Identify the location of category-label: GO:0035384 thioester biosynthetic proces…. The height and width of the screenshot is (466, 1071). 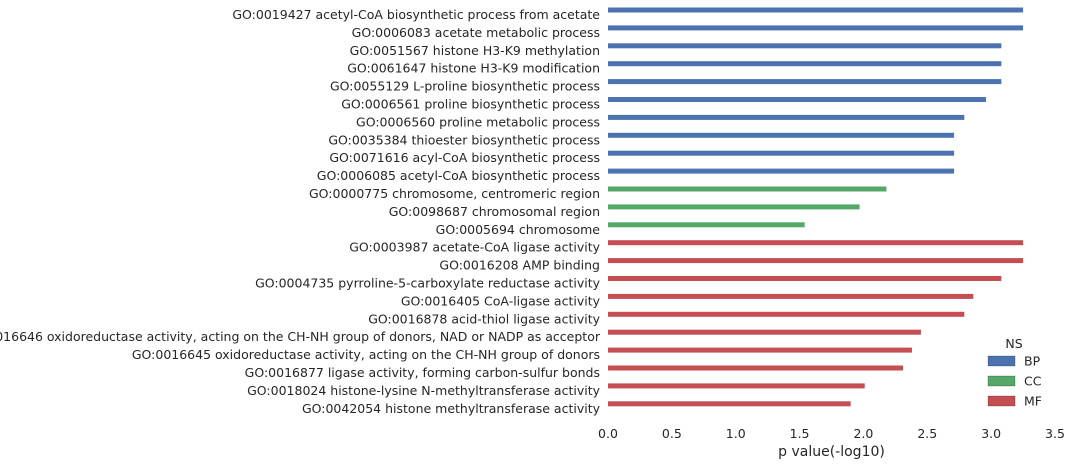
(464, 139).